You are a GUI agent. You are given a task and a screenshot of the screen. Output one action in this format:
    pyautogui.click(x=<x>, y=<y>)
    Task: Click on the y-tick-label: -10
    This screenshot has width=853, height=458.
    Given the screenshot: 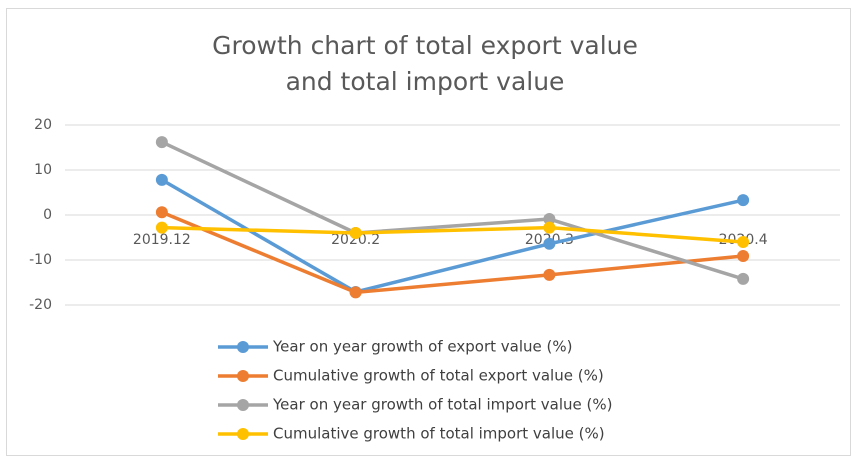 What is the action you would take?
    pyautogui.click(x=40, y=260)
    